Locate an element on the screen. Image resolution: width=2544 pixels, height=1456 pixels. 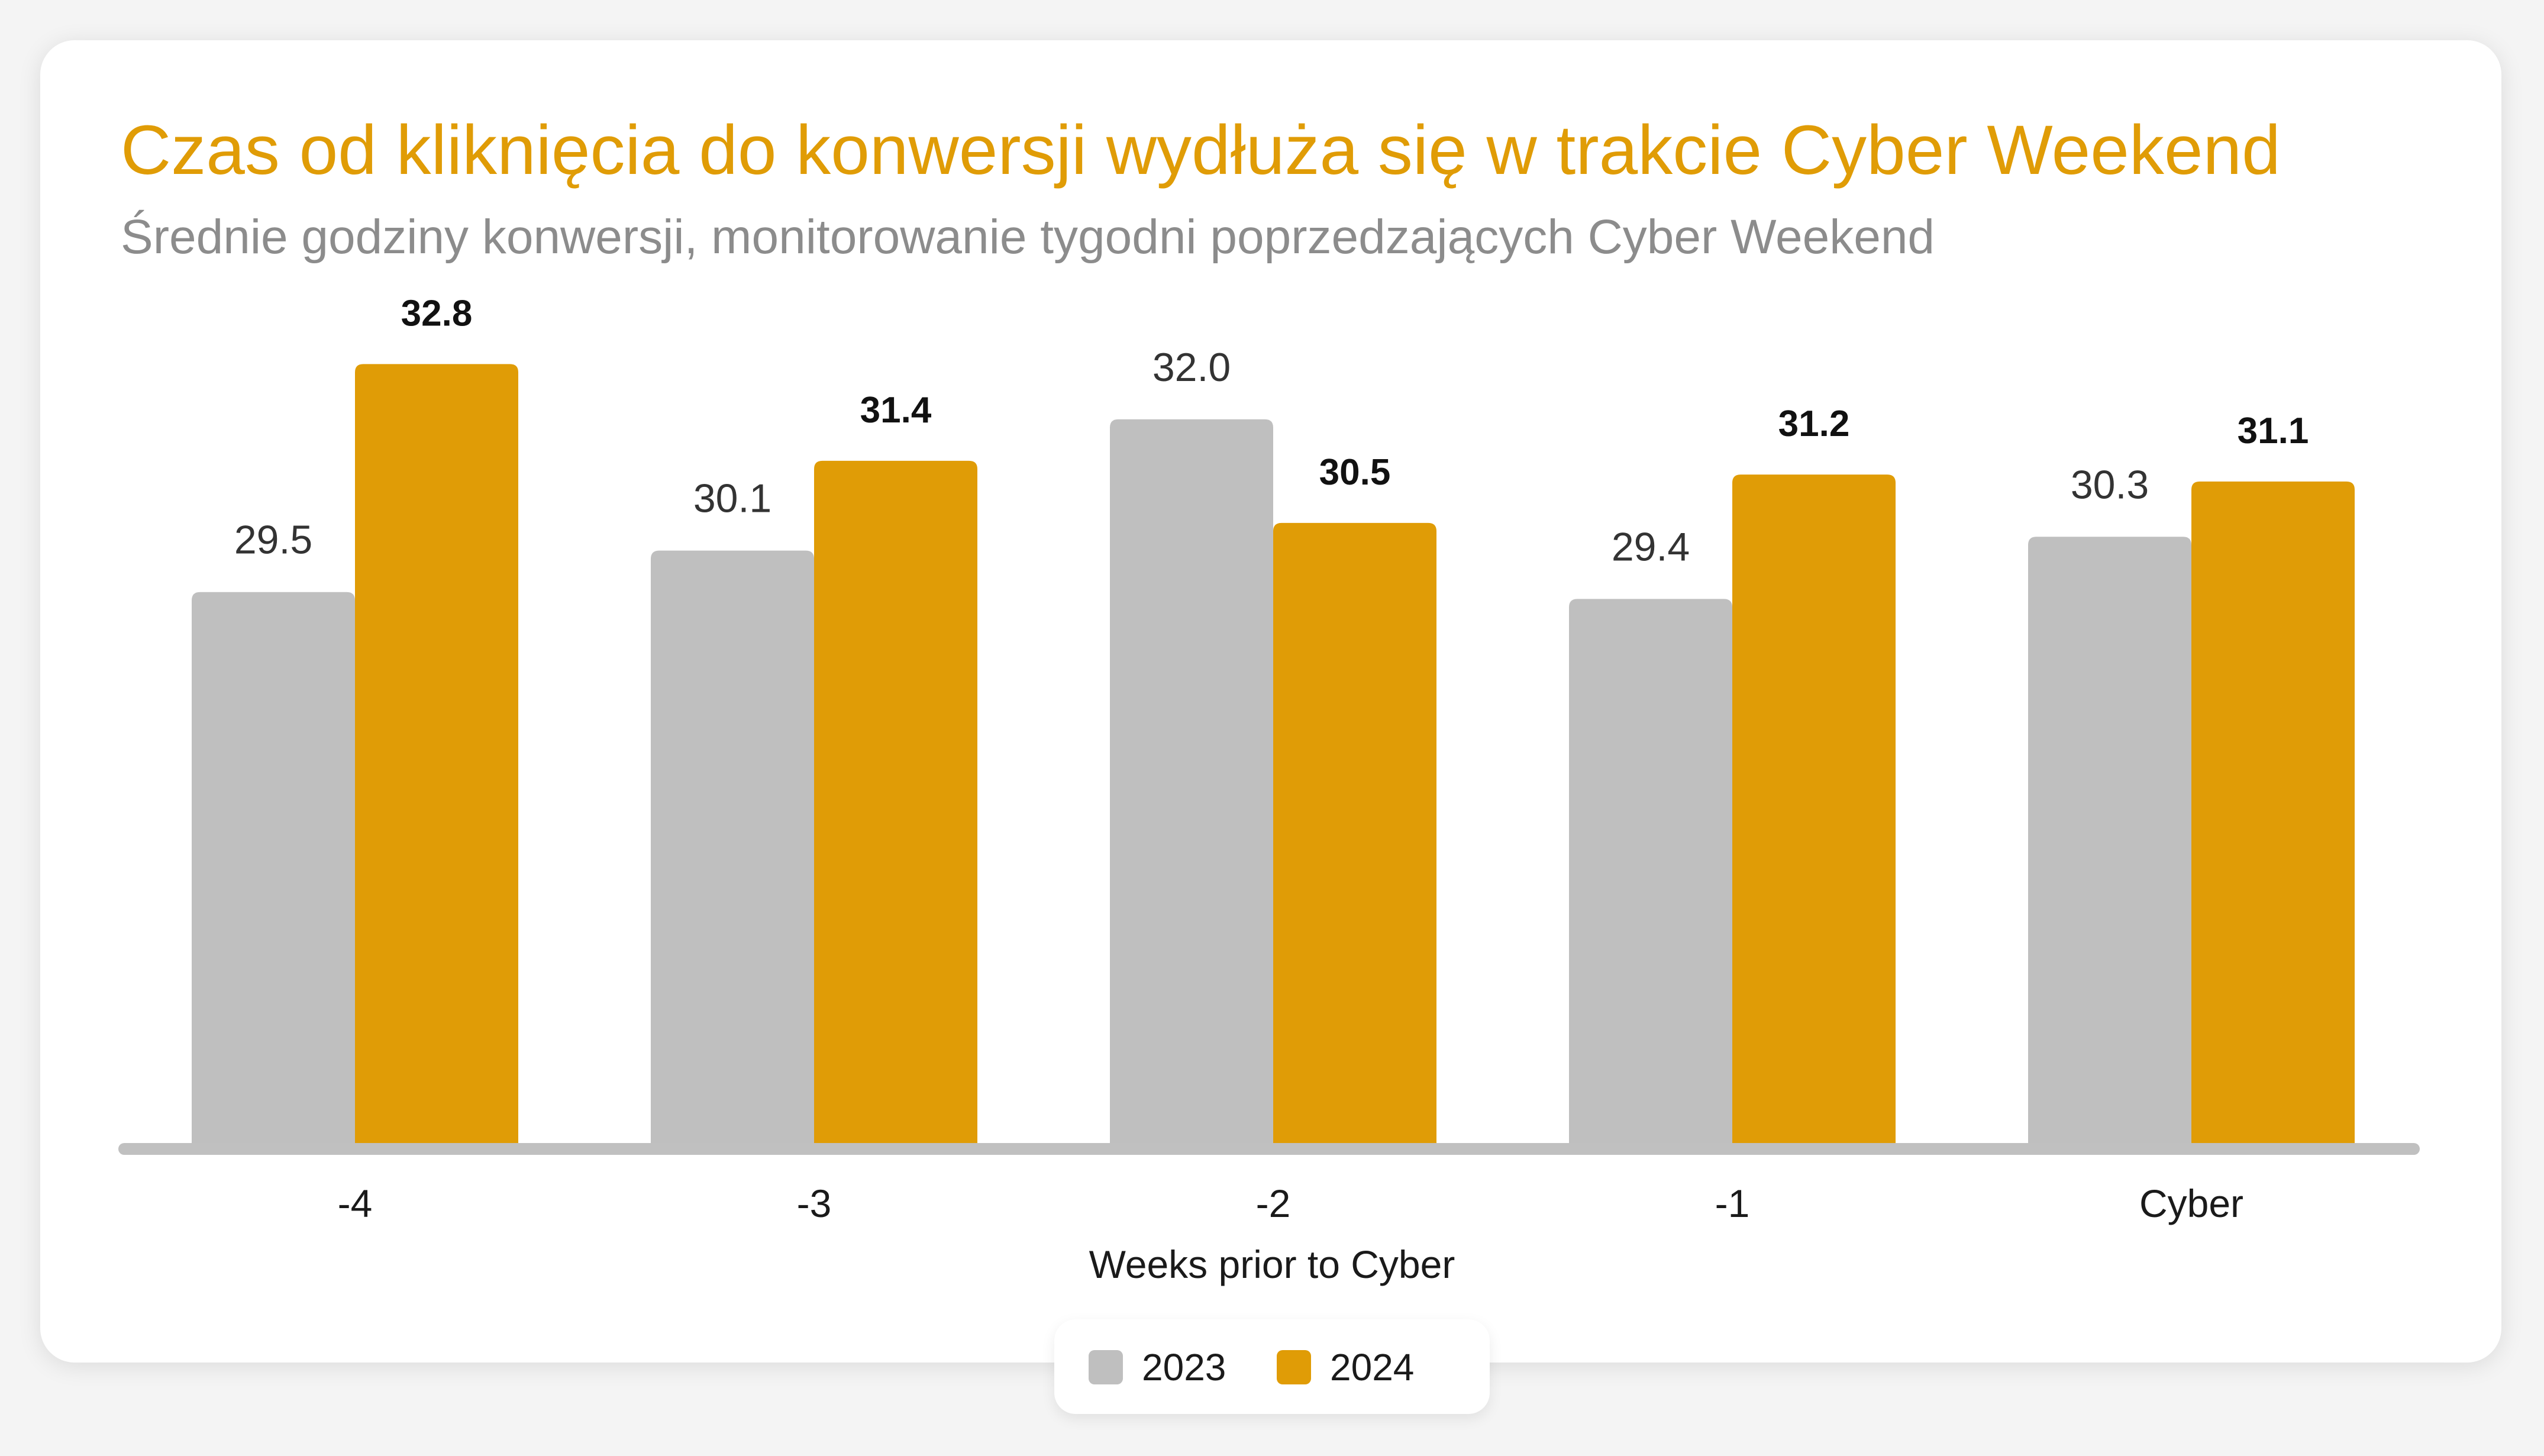
value-label-2023-4: 29.5 is located at coordinates (273, 540).